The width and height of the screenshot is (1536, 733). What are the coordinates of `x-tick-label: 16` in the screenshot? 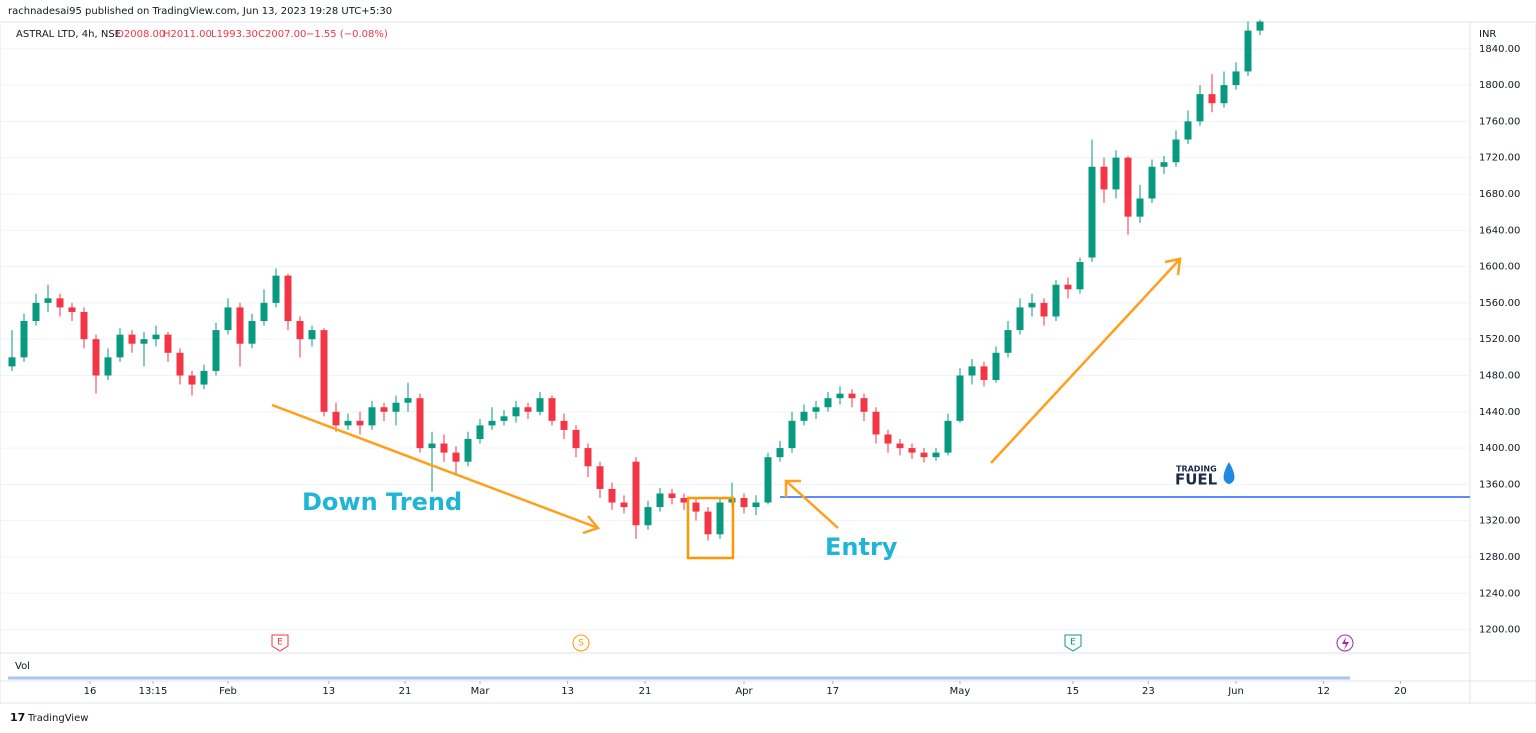 It's located at (90, 691).